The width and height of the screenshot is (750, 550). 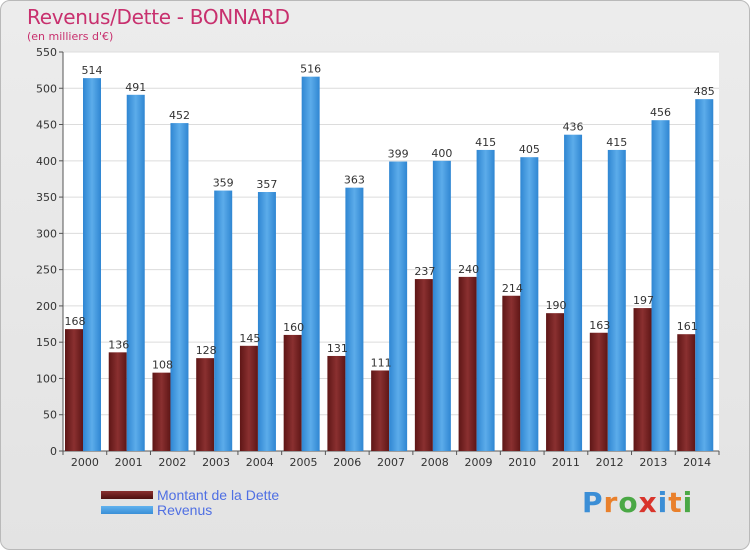 I want to click on x-tick-label: 2008, so click(x=435, y=462).